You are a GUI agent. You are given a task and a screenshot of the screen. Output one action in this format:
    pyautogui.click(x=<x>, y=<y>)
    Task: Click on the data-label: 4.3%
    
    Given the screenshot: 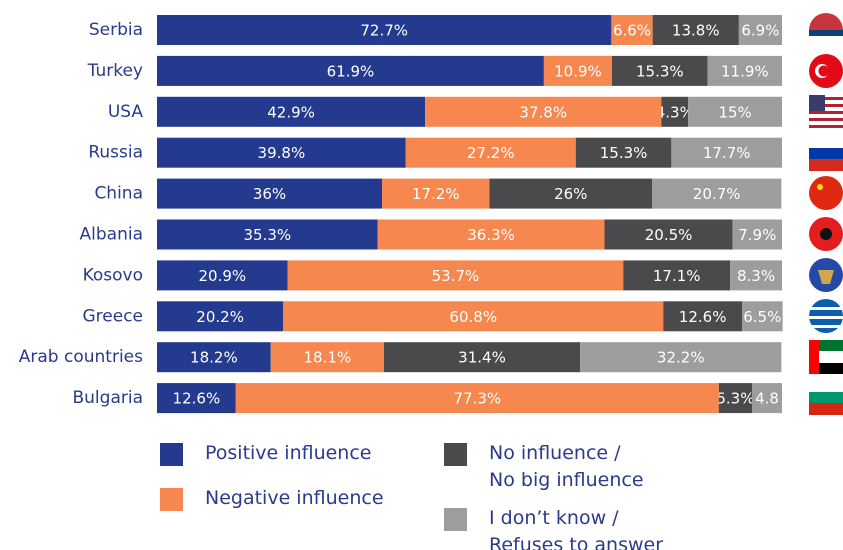 What is the action you would take?
    pyautogui.click(x=675, y=112)
    